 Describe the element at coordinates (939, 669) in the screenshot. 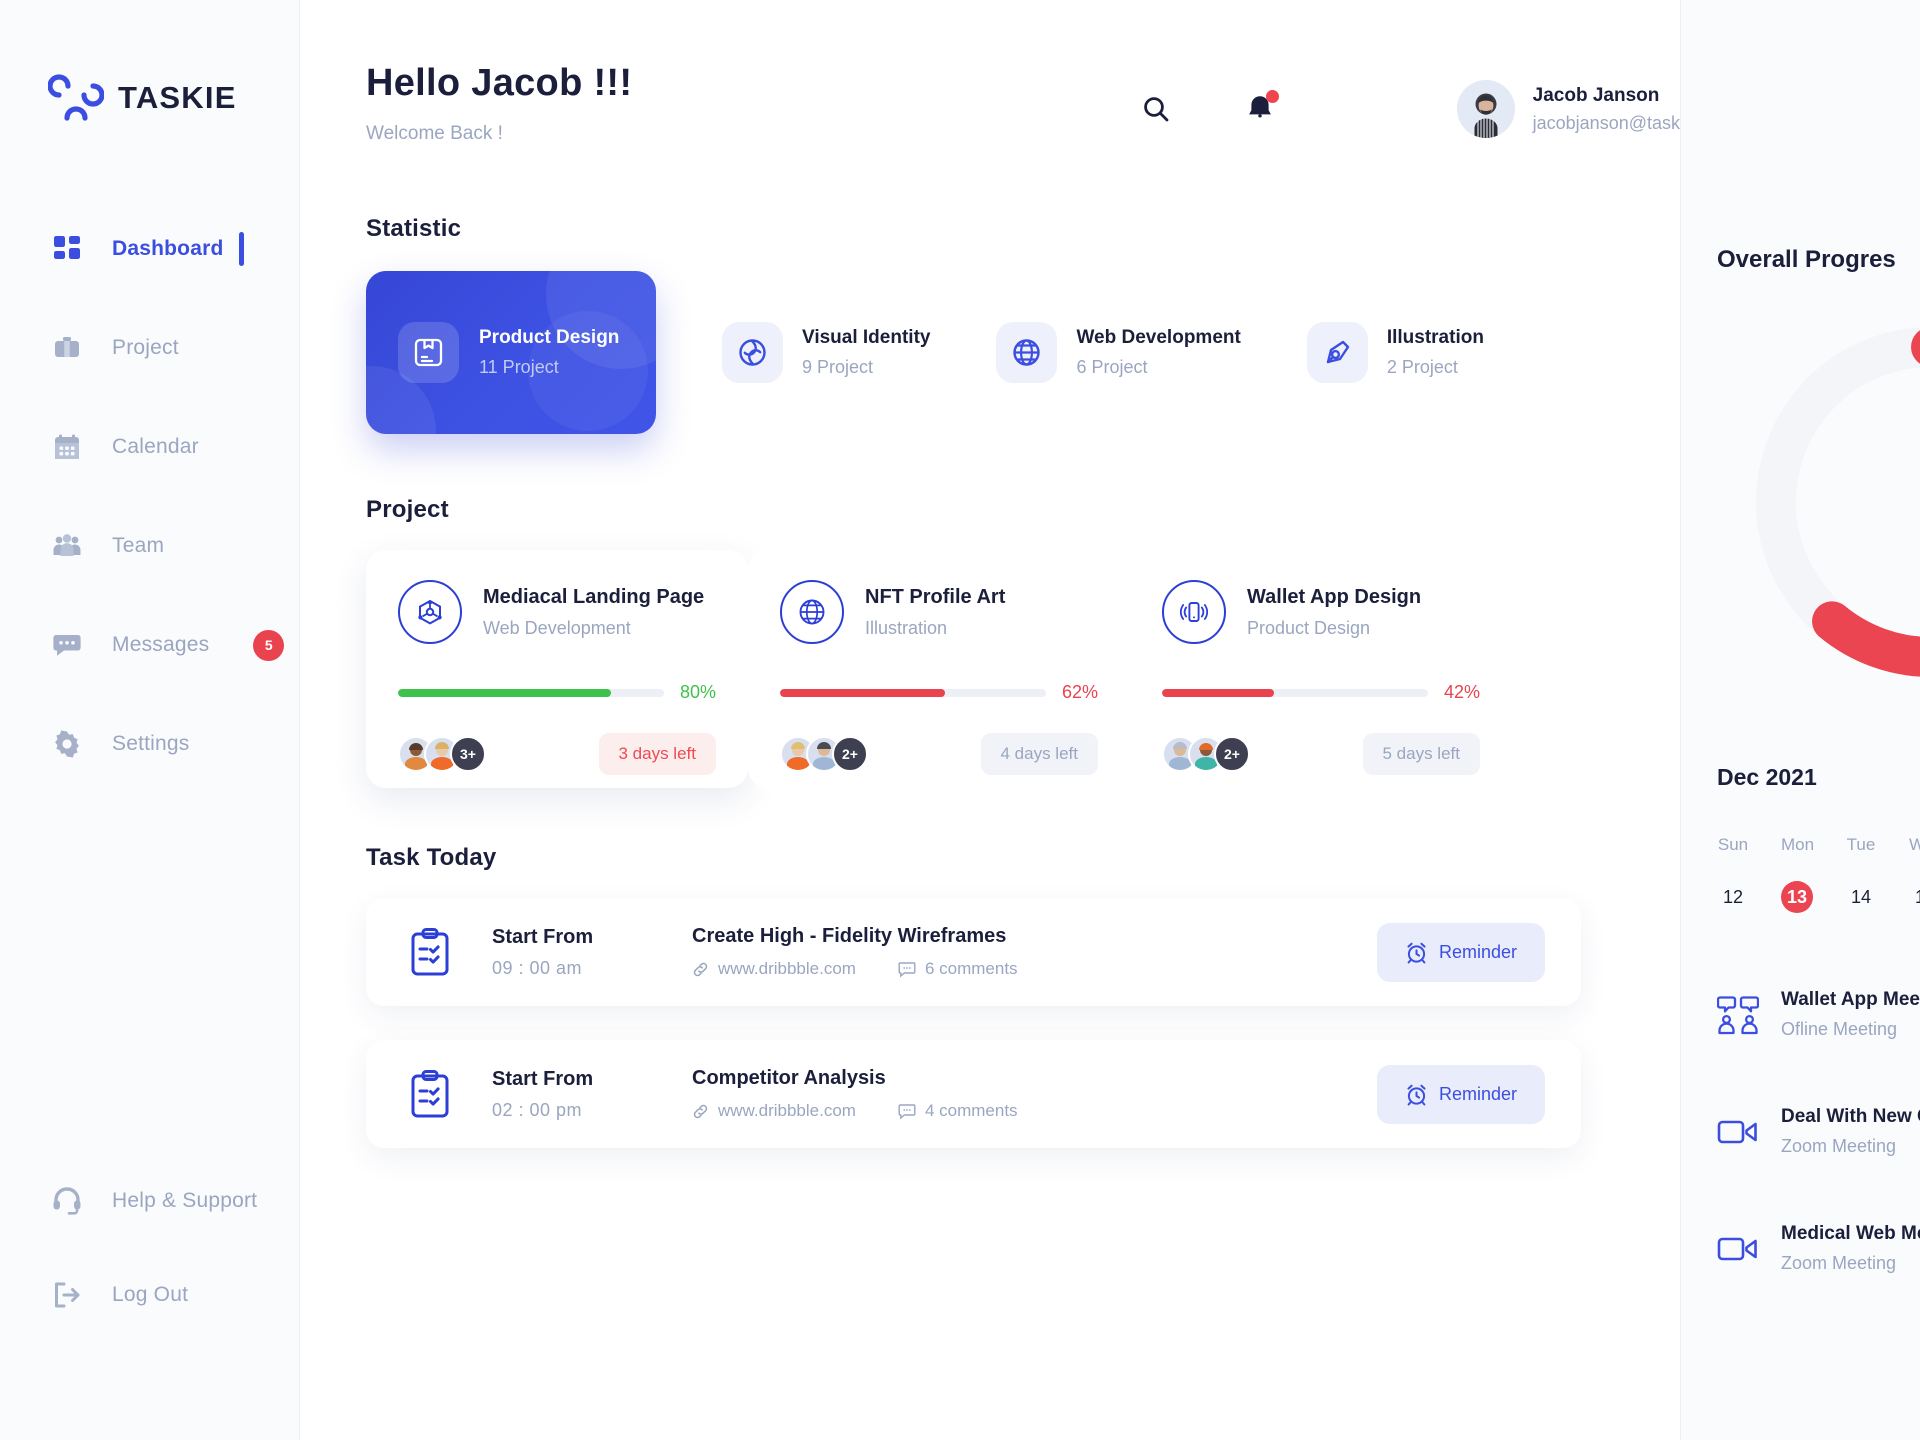

I see `project-card: NFT Profile Art Illustration 62%` at that location.